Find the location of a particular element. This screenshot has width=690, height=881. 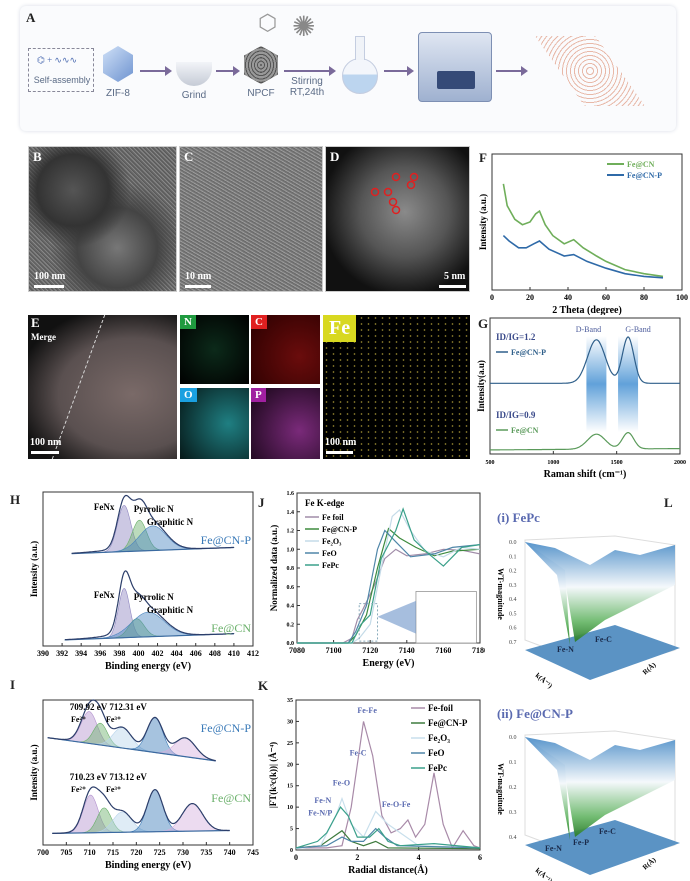

inset-zoom-box is located at coordinates (446, 617).